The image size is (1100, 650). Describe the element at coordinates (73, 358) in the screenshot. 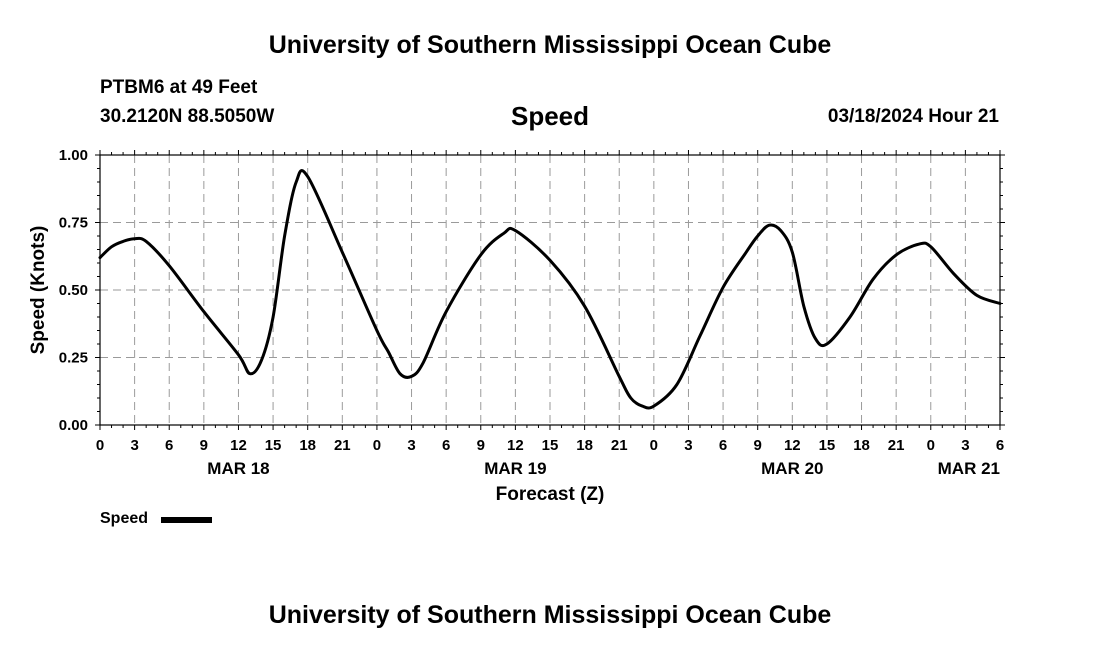

I see `y-tick-label: 0.25` at that location.